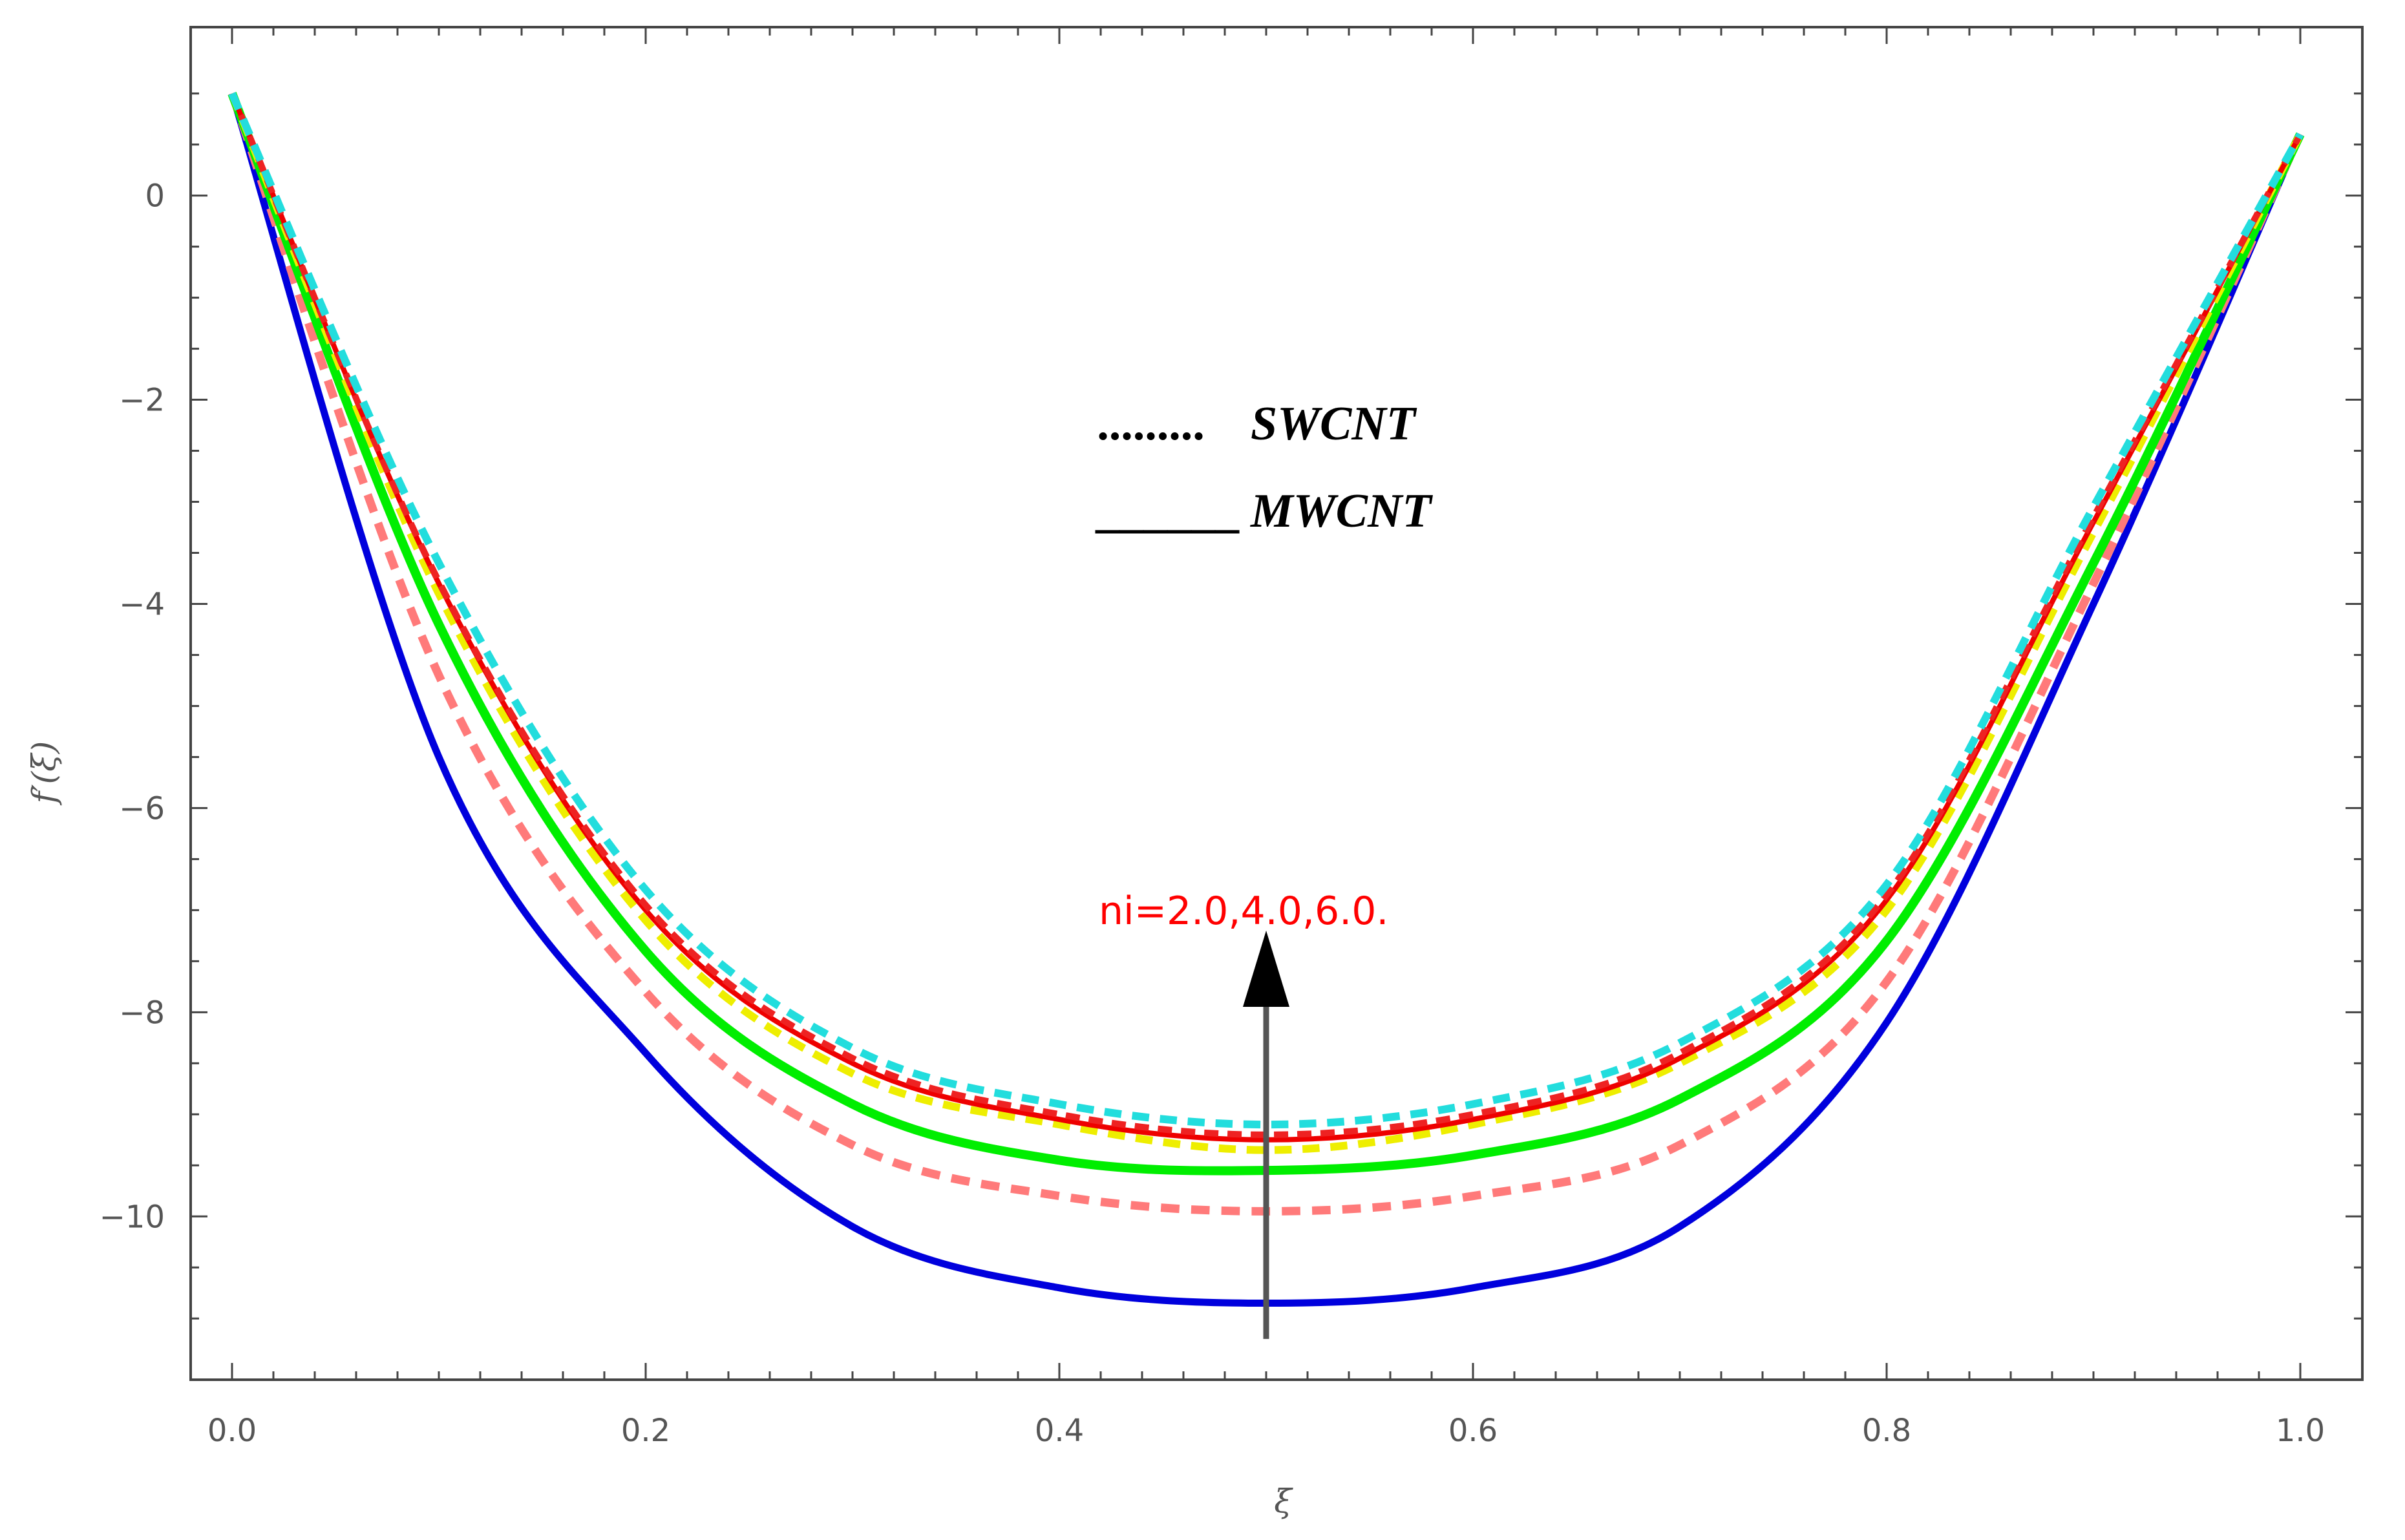  What do you see at coordinates (1473, 1431) in the screenshot?
I see `x-tick-label: 0.6` at bounding box center [1473, 1431].